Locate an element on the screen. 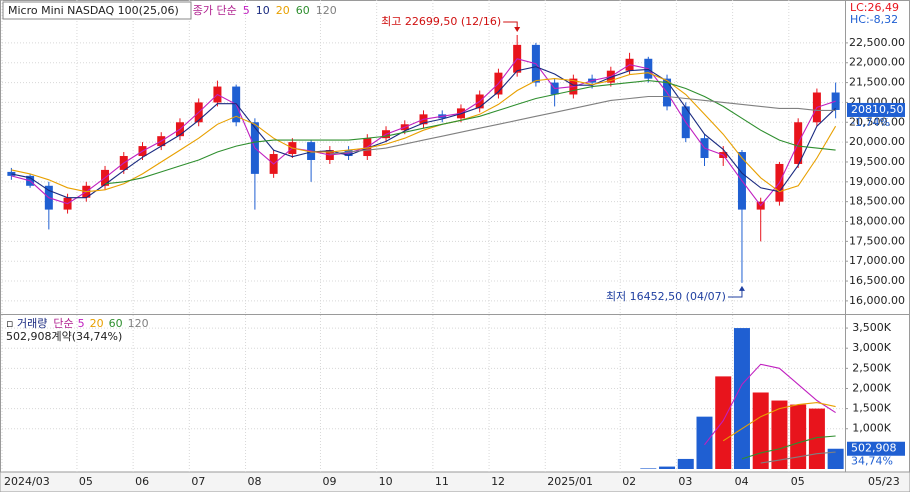  x-tick-label: 04 is located at coordinates (742, 481).